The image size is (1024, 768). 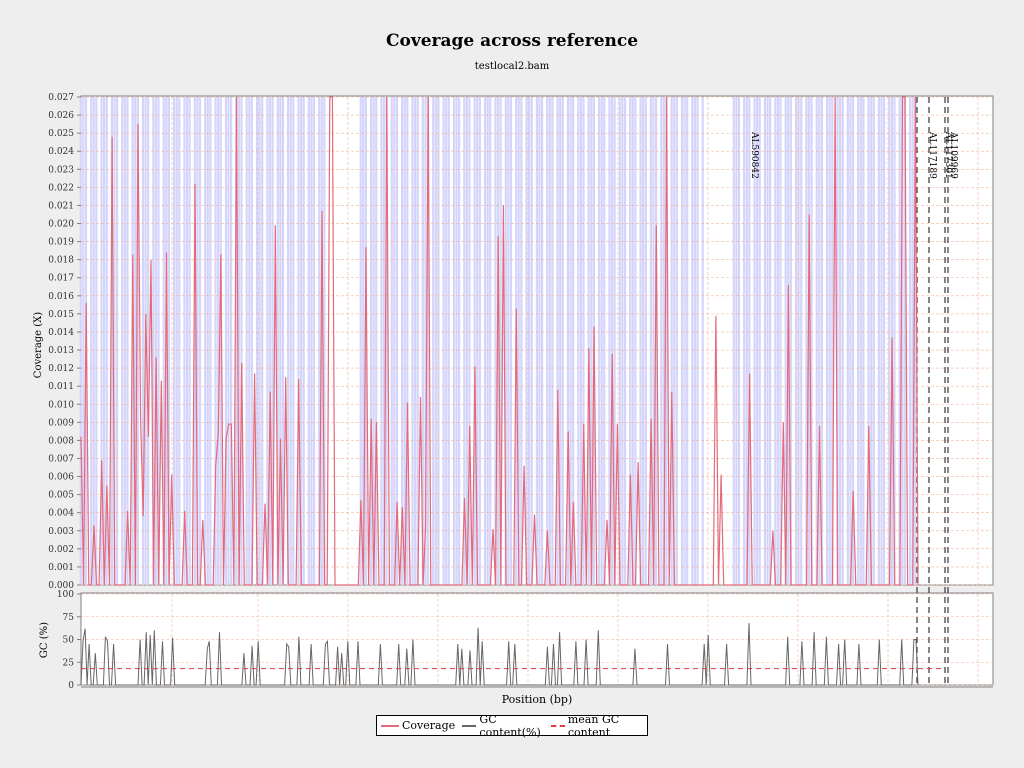 What do you see at coordinates (61, 152) in the screenshot?
I see `coverage-tick-label: 0.024` at bounding box center [61, 152].